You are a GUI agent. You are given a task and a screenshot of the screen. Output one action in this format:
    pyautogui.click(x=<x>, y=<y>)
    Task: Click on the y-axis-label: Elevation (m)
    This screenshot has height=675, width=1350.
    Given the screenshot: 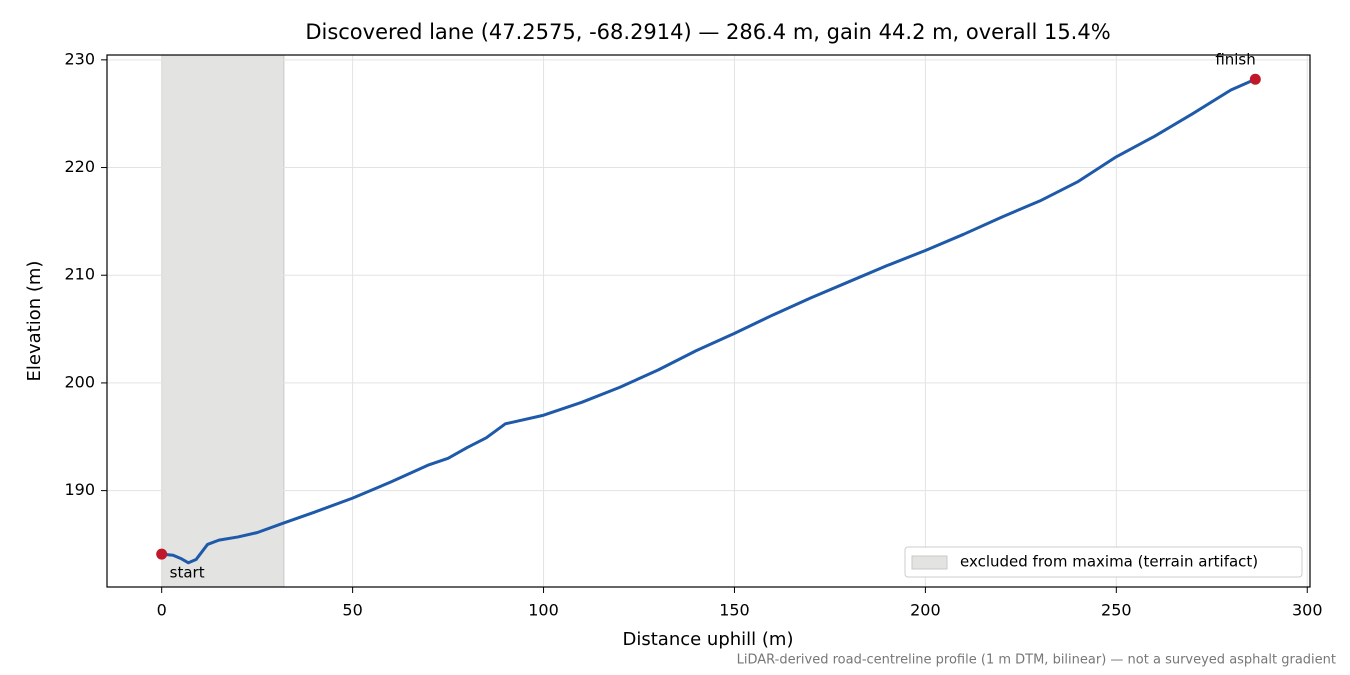 What is the action you would take?
    pyautogui.click(x=34, y=321)
    